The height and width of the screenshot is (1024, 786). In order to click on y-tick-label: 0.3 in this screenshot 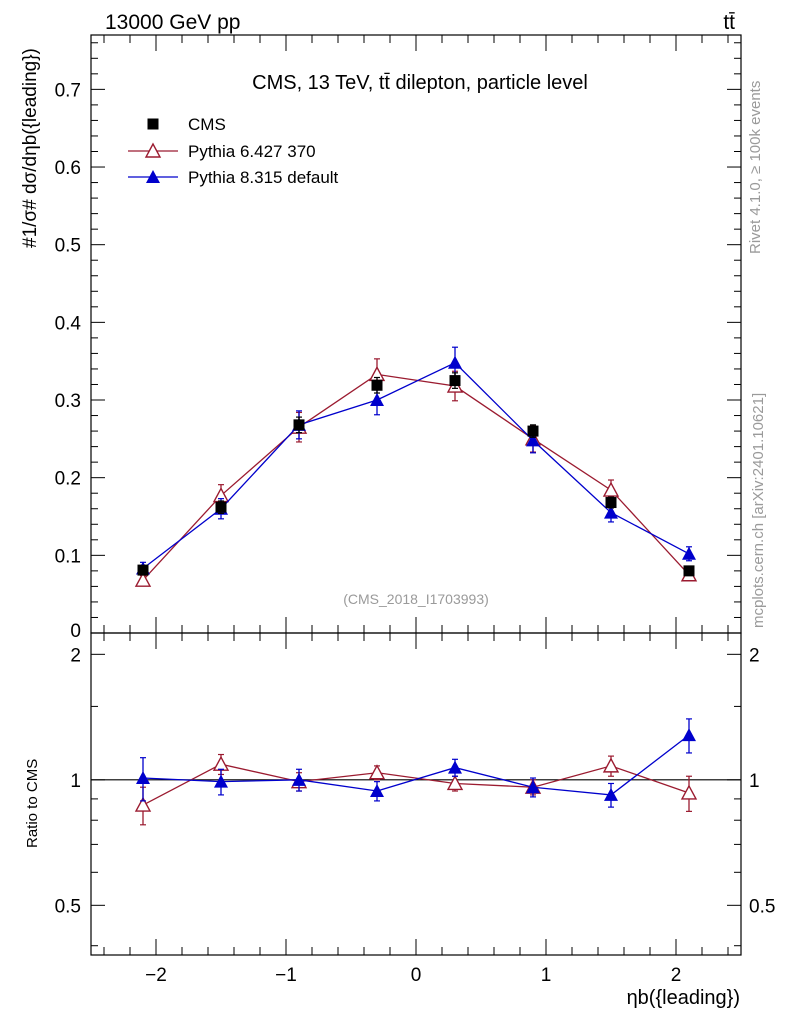, I will do `click(68, 401)`.